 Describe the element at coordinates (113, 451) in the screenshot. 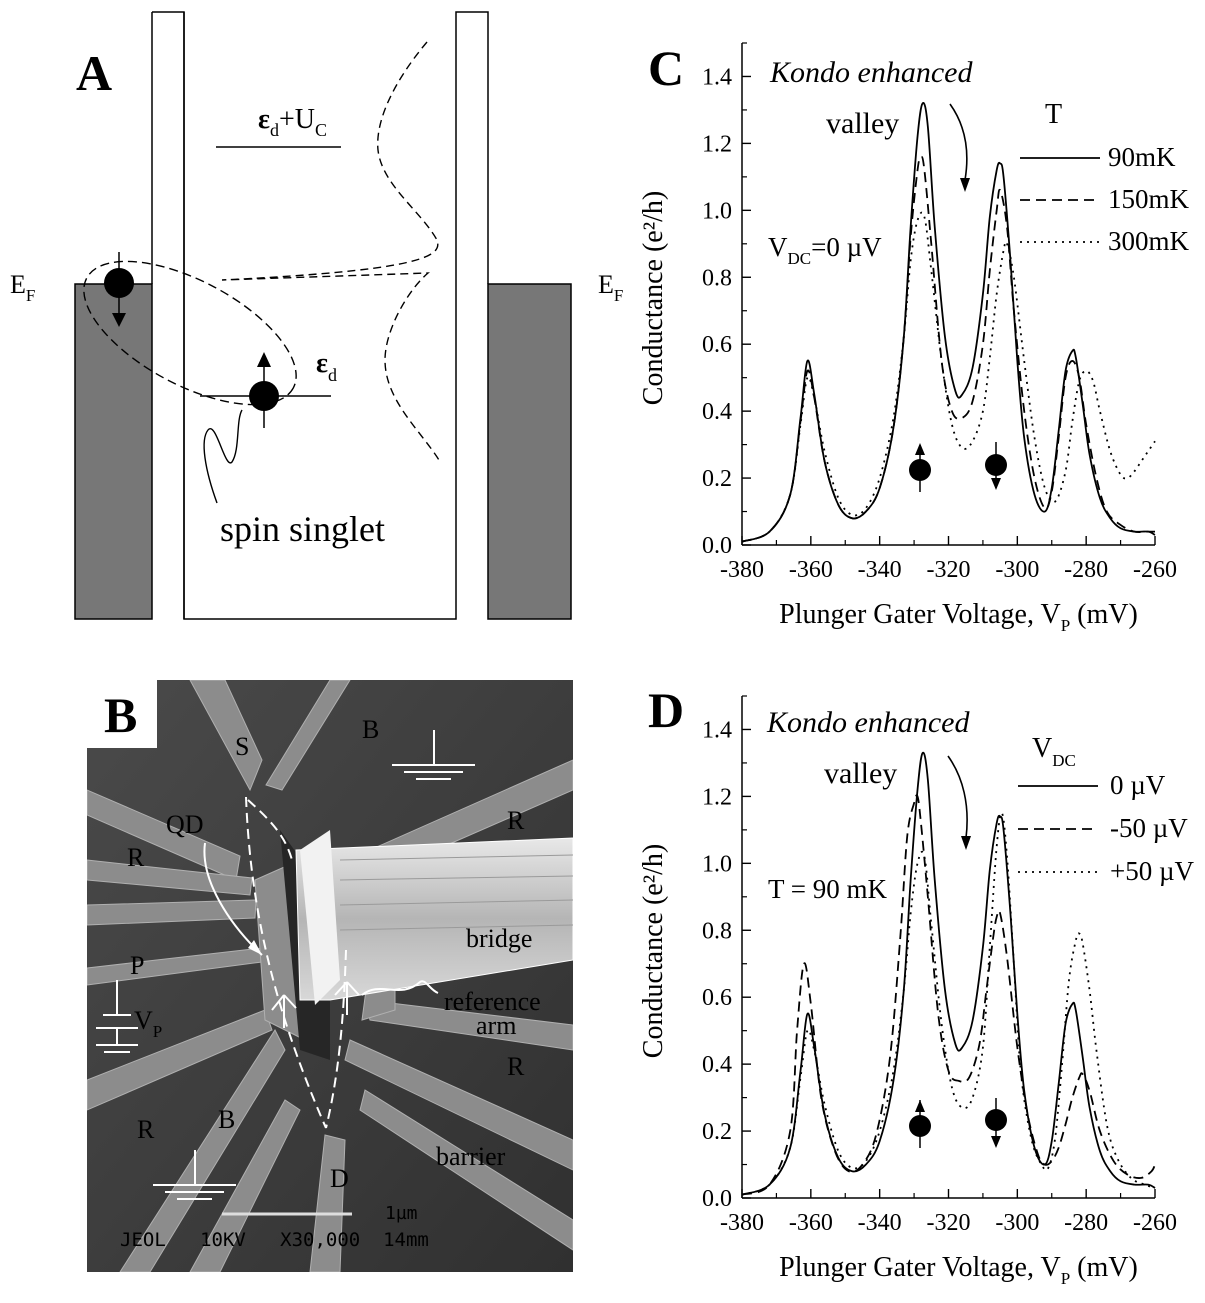

I see `left-lead` at that location.